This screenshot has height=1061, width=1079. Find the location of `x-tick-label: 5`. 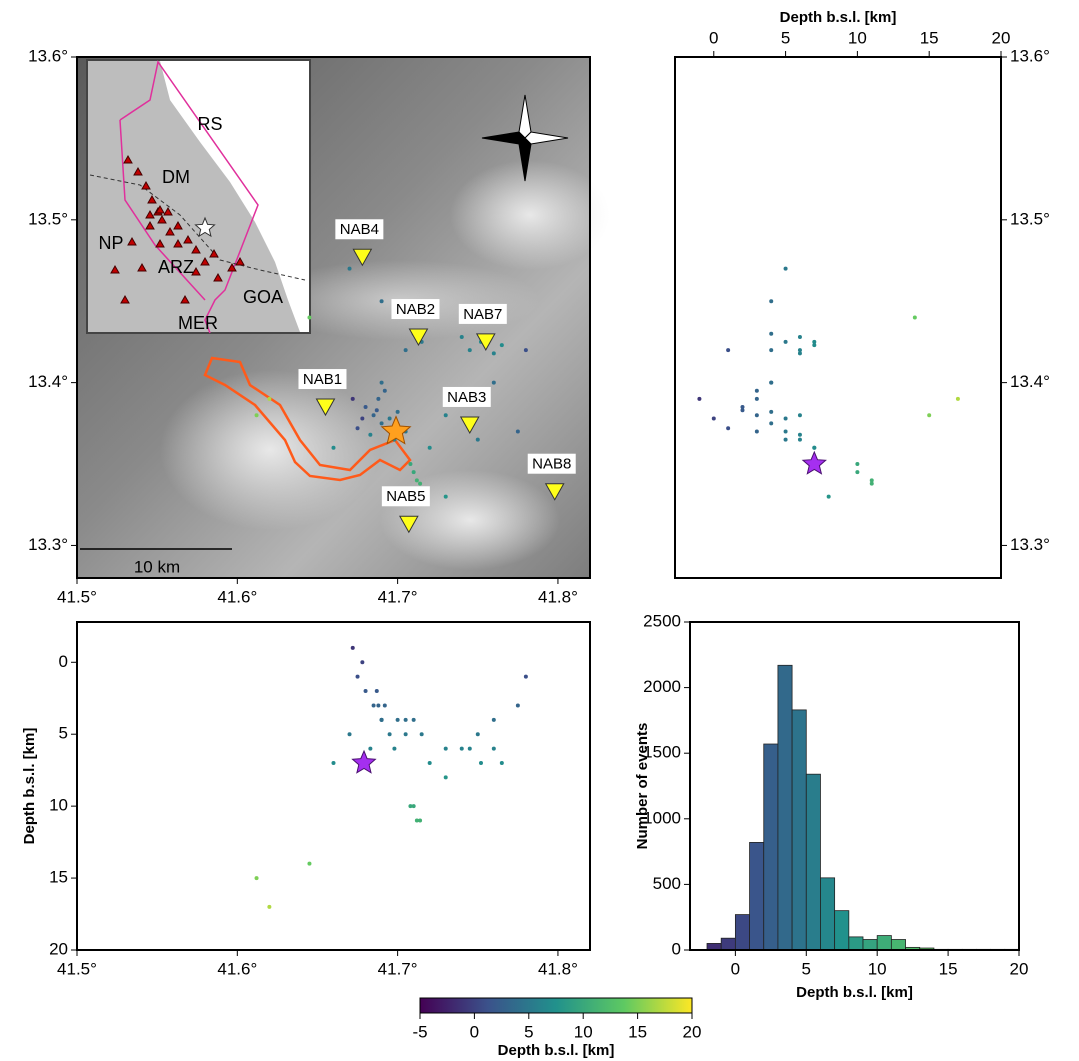

x-tick-label: 5 is located at coordinates (785, 37).